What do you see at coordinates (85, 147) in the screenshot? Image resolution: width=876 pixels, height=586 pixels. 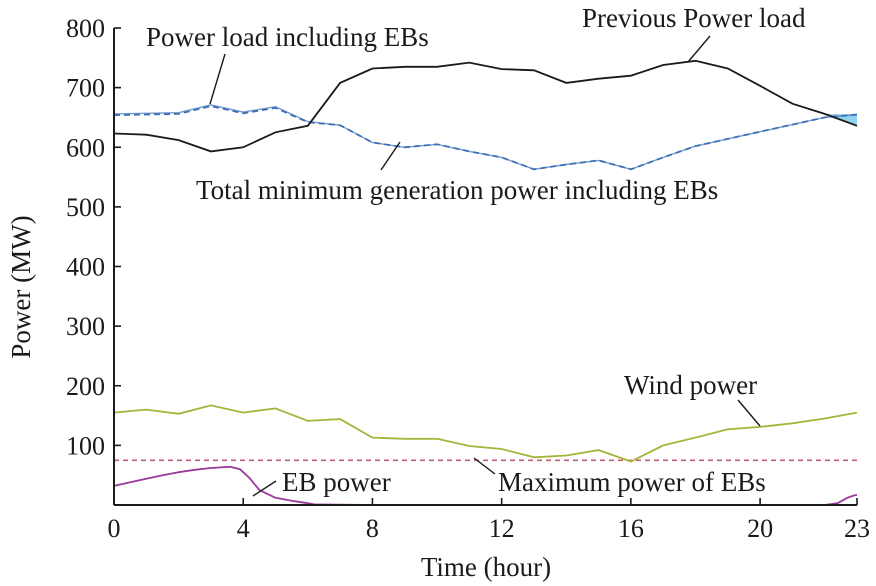 I see `y-tick-label: 600` at bounding box center [85, 147].